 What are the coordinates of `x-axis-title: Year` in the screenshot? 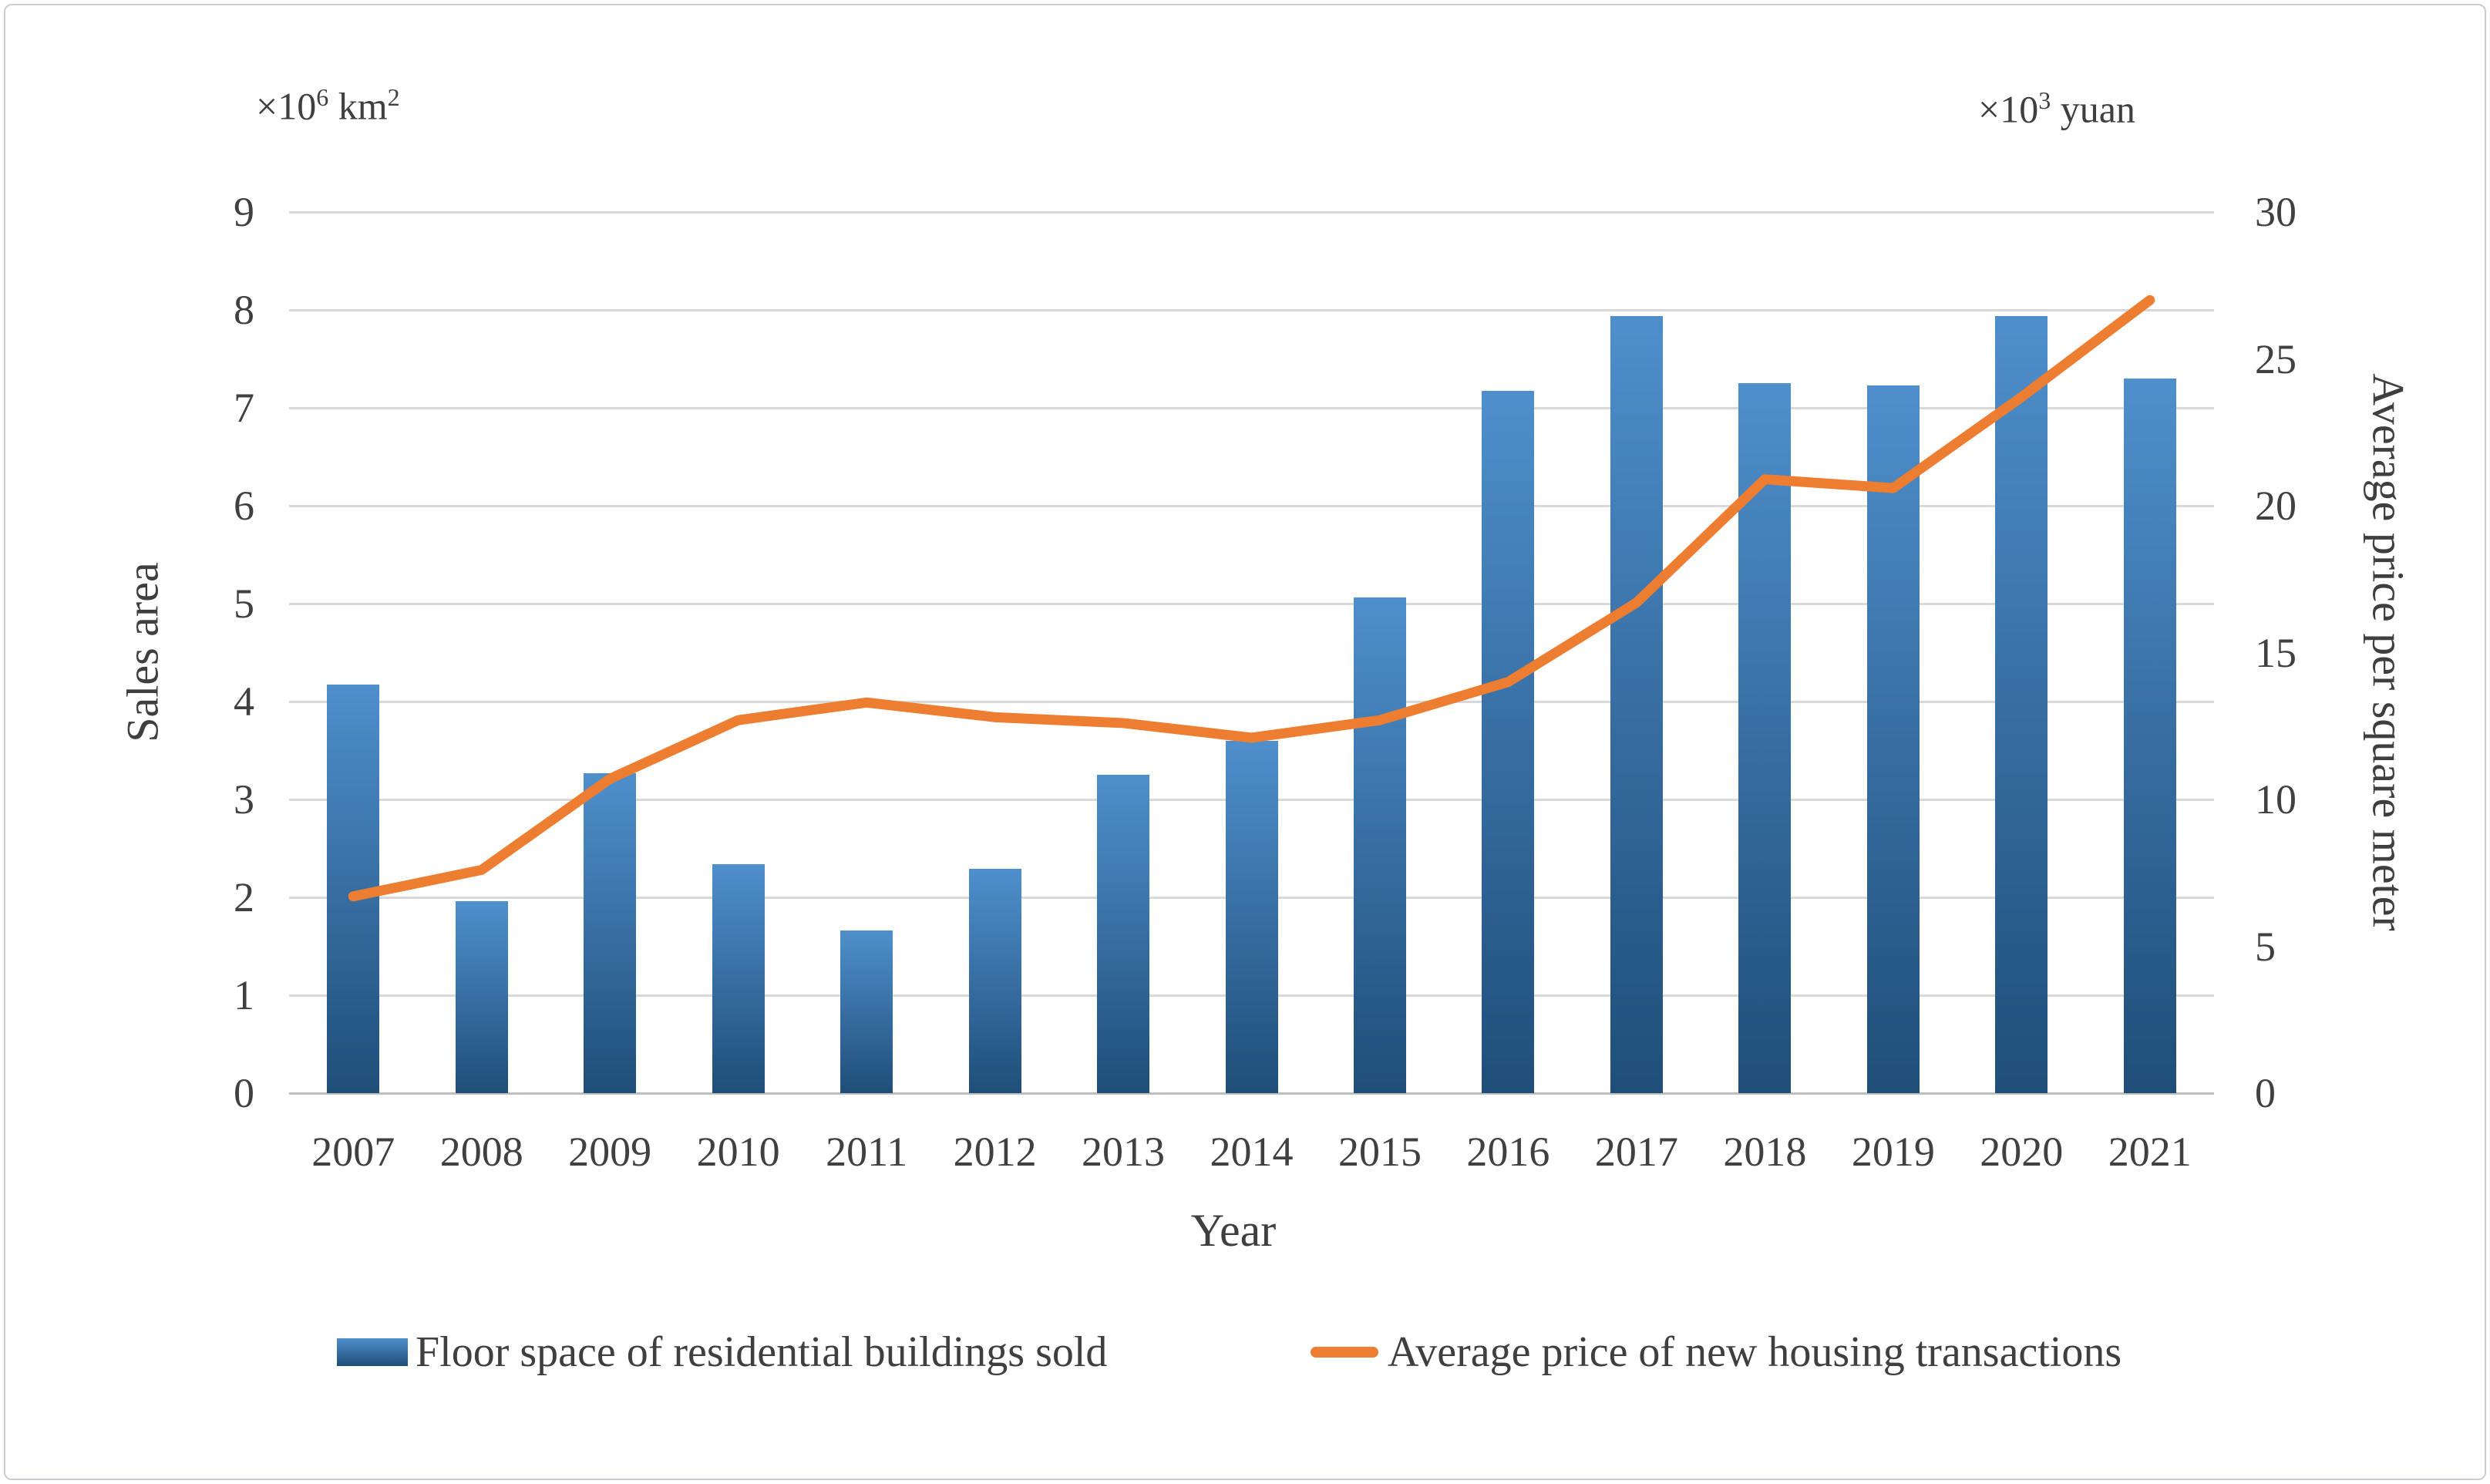 It's located at (1233, 1230).